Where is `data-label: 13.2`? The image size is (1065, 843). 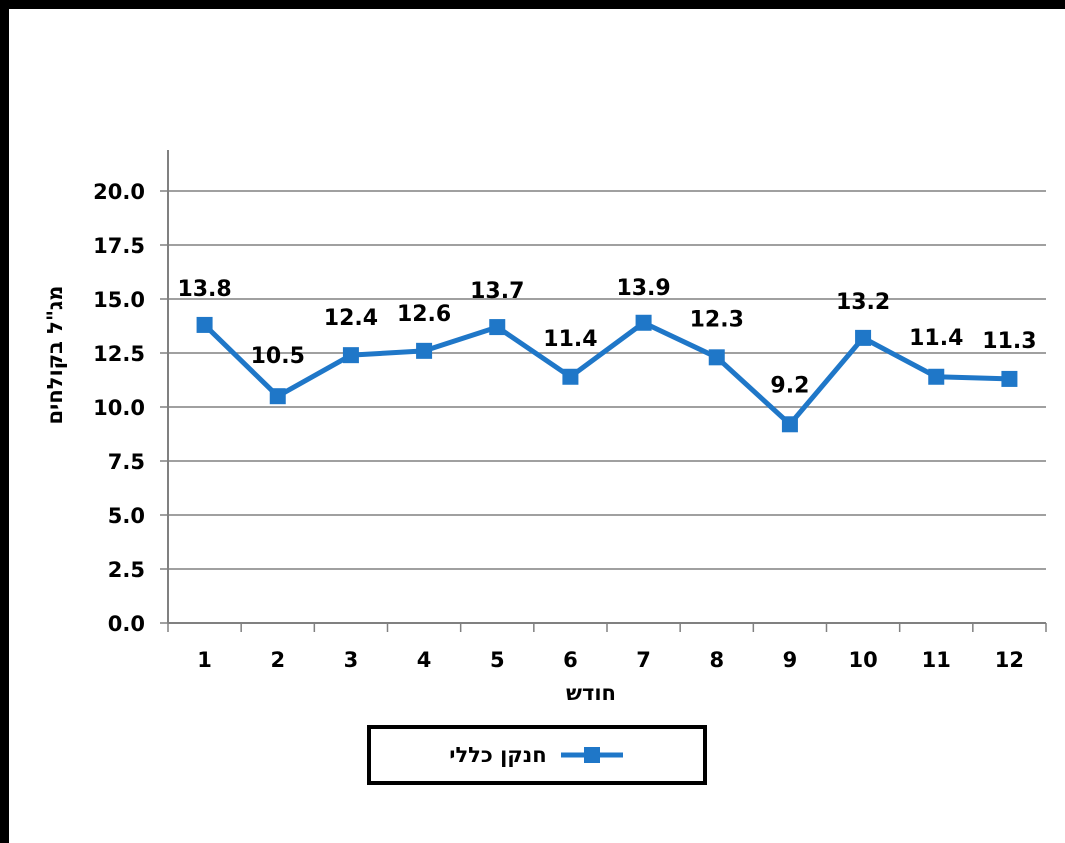
data-label: 13.2 is located at coordinates (863, 302).